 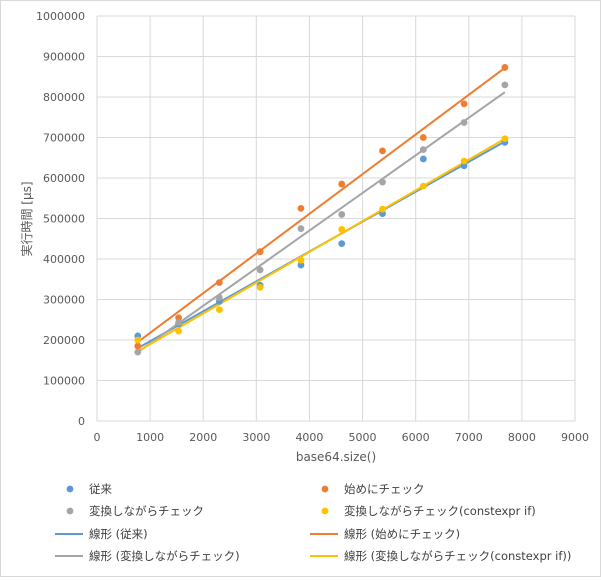 What do you see at coordinates (64, 97) in the screenshot?
I see `y-tick-label: 800000` at bounding box center [64, 97].